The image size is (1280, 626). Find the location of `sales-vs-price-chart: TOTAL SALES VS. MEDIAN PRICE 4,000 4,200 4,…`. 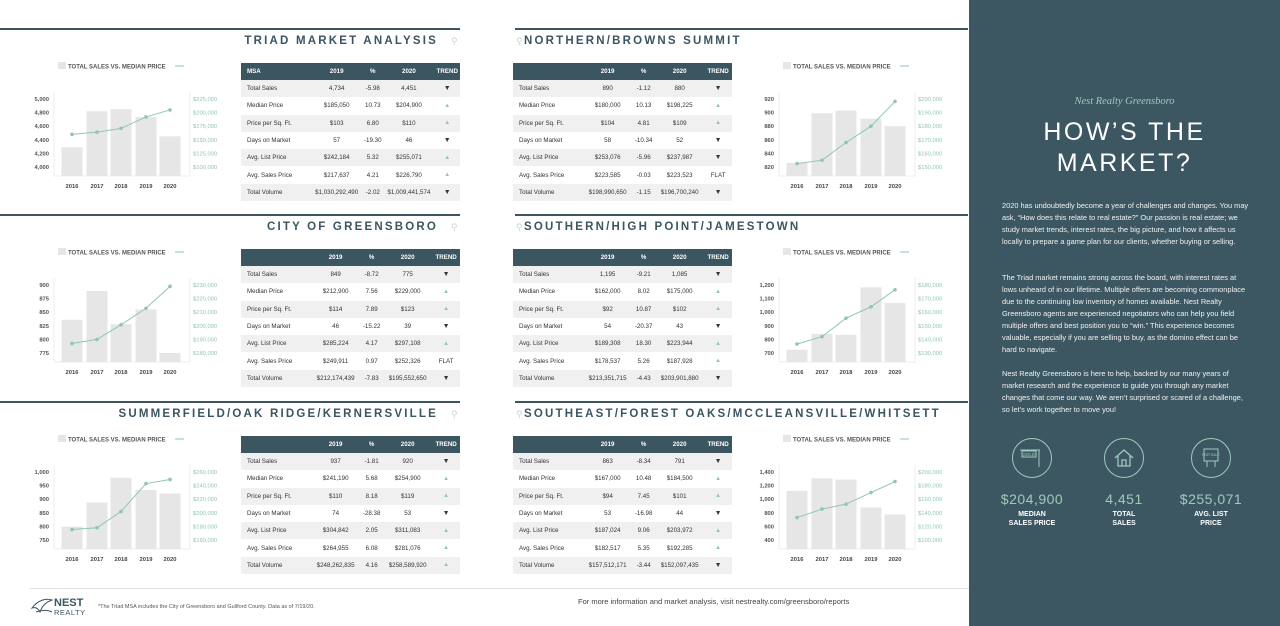

sales-vs-price-chart: TOTAL SALES VS. MEDIAN PRICE 4,000 4,200 4,… is located at coordinates (125, 126).